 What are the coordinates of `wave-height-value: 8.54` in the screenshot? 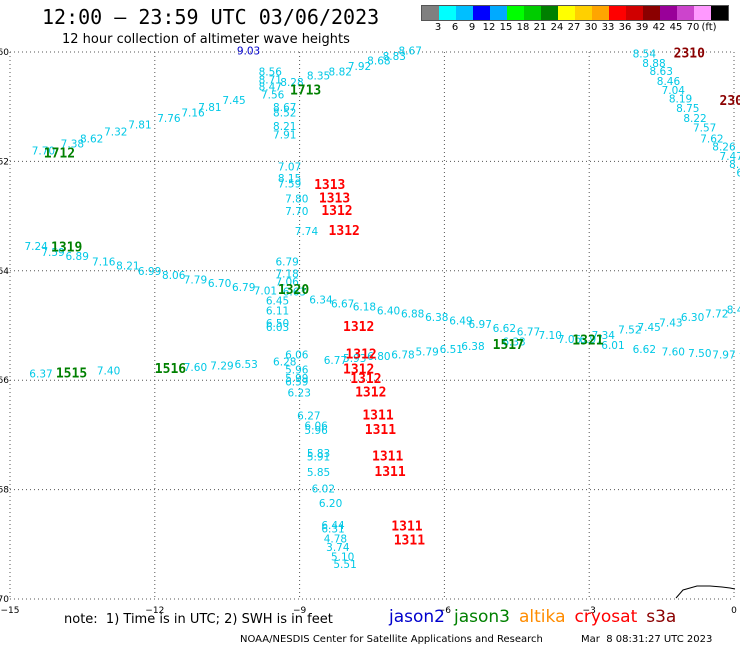 It's located at (645, 54).